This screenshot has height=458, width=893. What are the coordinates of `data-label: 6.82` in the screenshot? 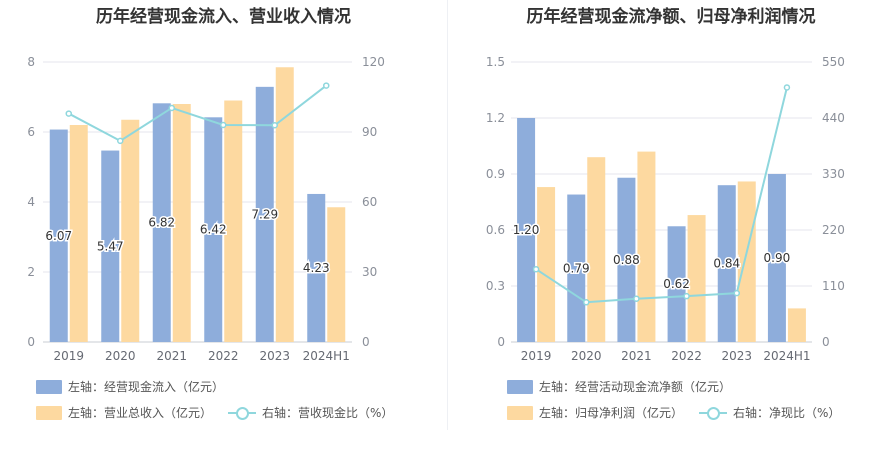 It's located at (161, 223).